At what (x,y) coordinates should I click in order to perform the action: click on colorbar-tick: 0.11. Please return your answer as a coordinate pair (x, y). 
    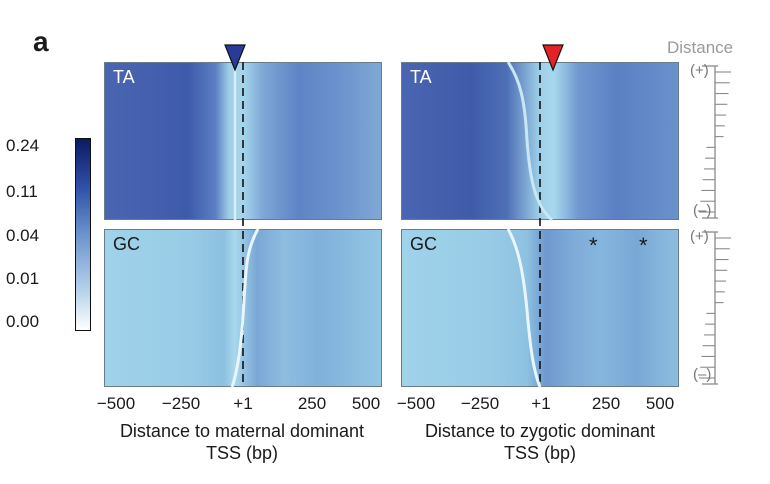
    Looking at the image, I should click on (22, 191).